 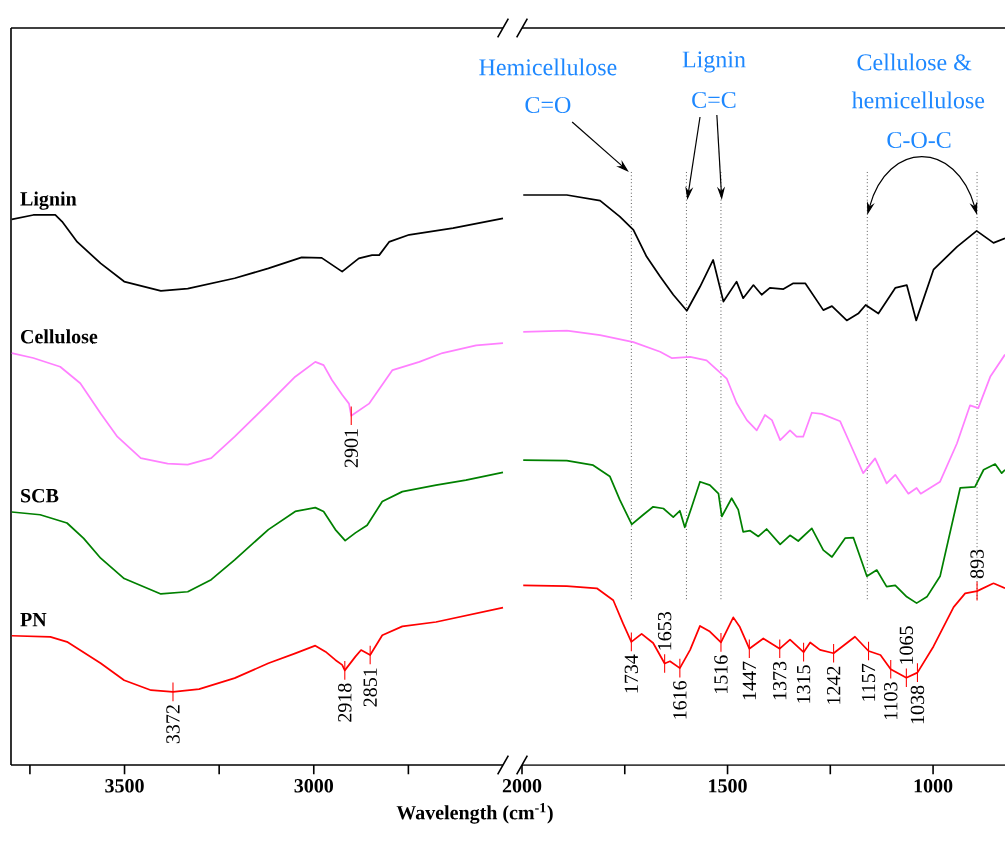 What do you see at coordinates (370, 687) in the screenshot?
I see `annotation: 2851` at bounding box center [370, 687].